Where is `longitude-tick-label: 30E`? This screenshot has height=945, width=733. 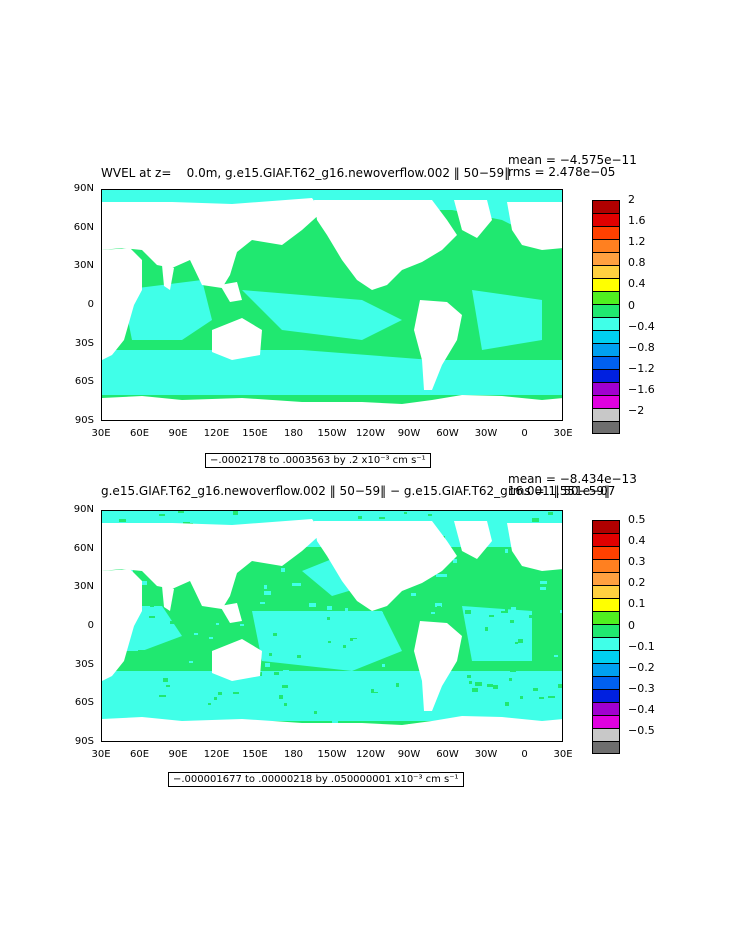 longitude-tick-label: 30E is located at coordinates (563, 754).